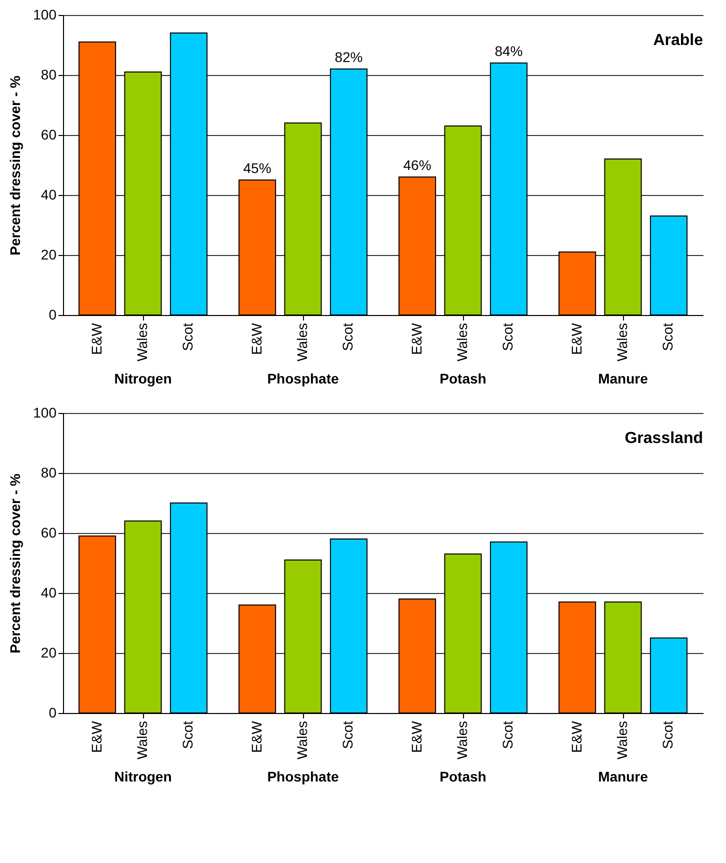  Describe the element at coordinates (348, 57) in the screenshot. I see `data-label: 82%` at that location.